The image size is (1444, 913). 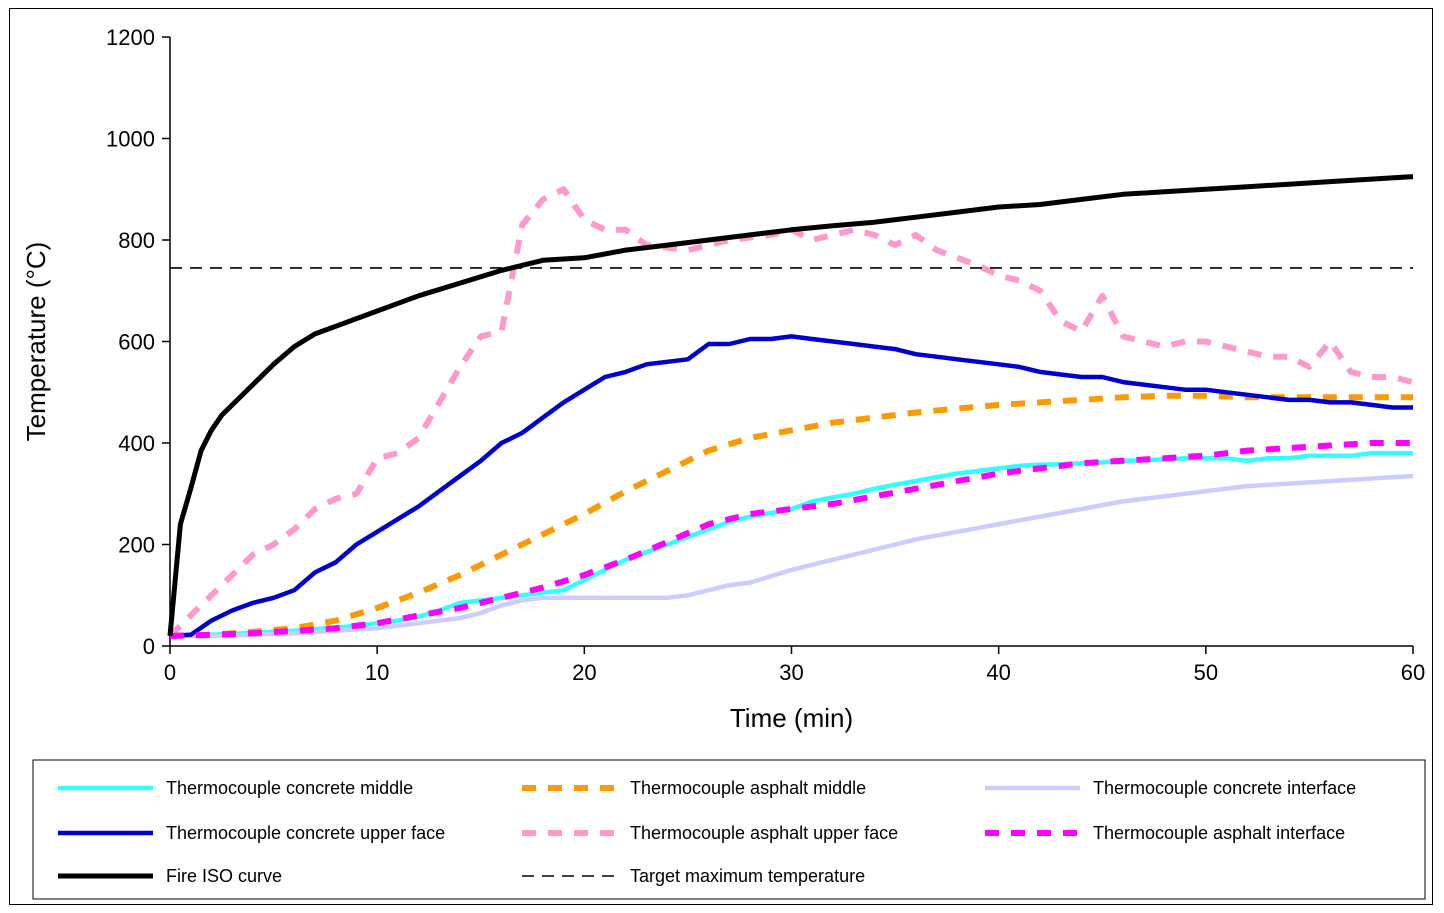 What do you see at coordinates (791, 672) in the screenshot?
I see `x-tick-label: 30` at bounding box center [791, 672].